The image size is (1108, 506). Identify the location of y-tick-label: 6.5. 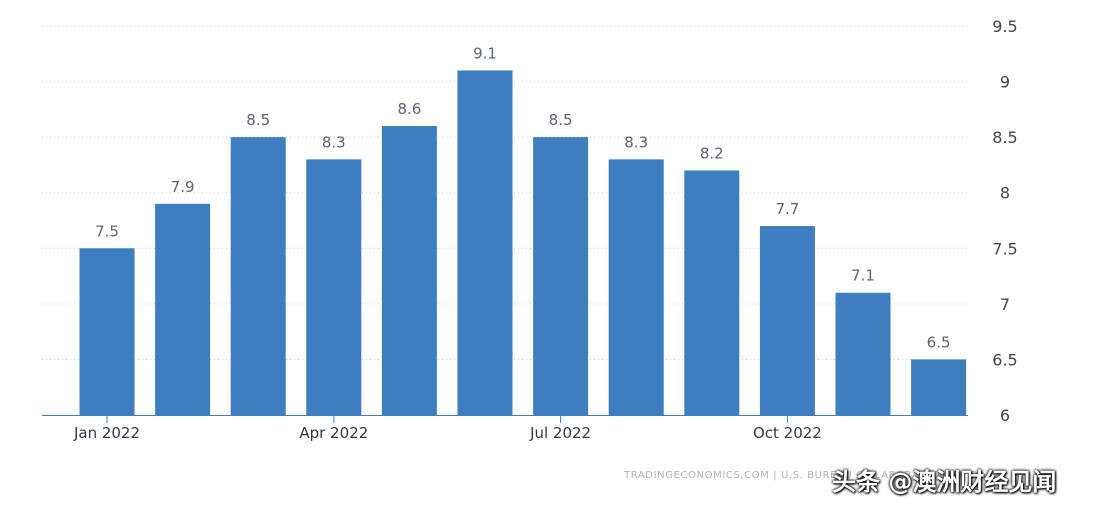
(1004, 359).